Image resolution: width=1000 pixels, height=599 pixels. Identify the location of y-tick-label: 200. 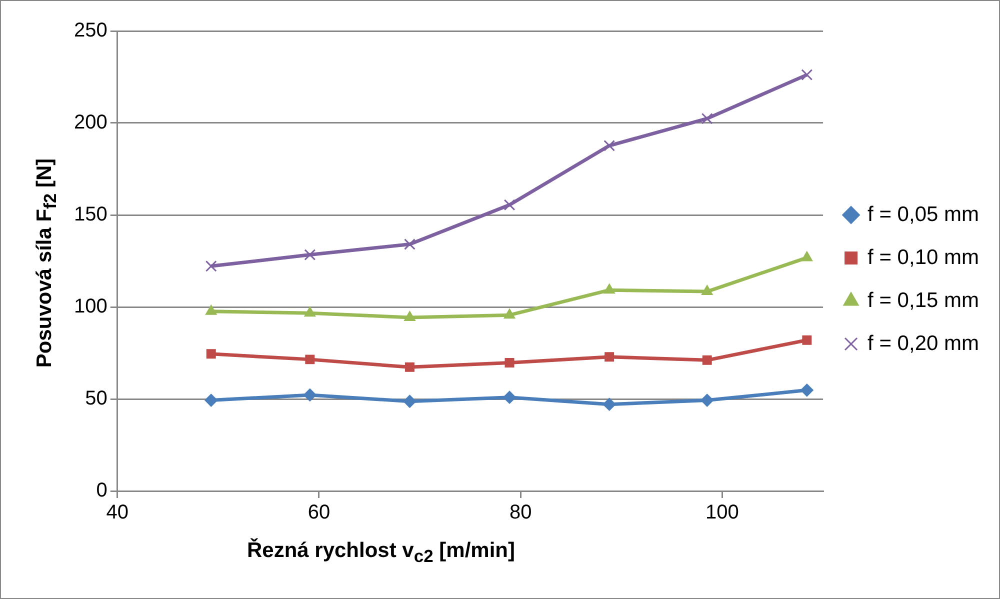
(91, 123).